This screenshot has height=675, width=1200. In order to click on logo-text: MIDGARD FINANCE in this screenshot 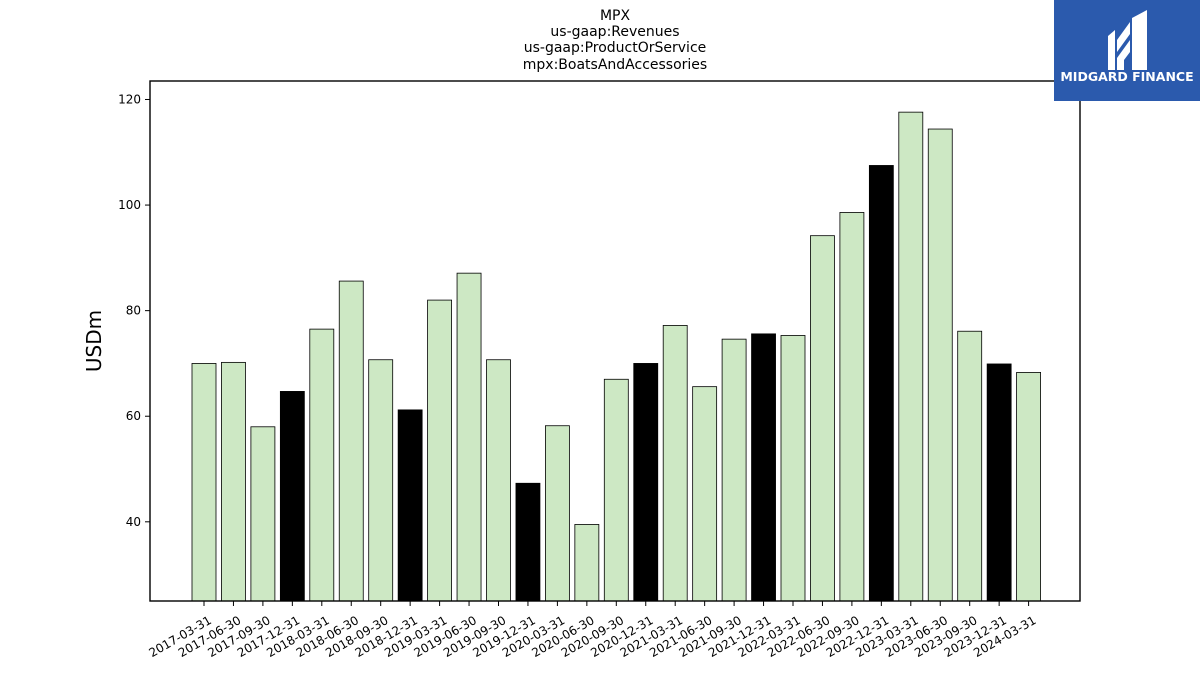, I will do `click(1126, 76)`.